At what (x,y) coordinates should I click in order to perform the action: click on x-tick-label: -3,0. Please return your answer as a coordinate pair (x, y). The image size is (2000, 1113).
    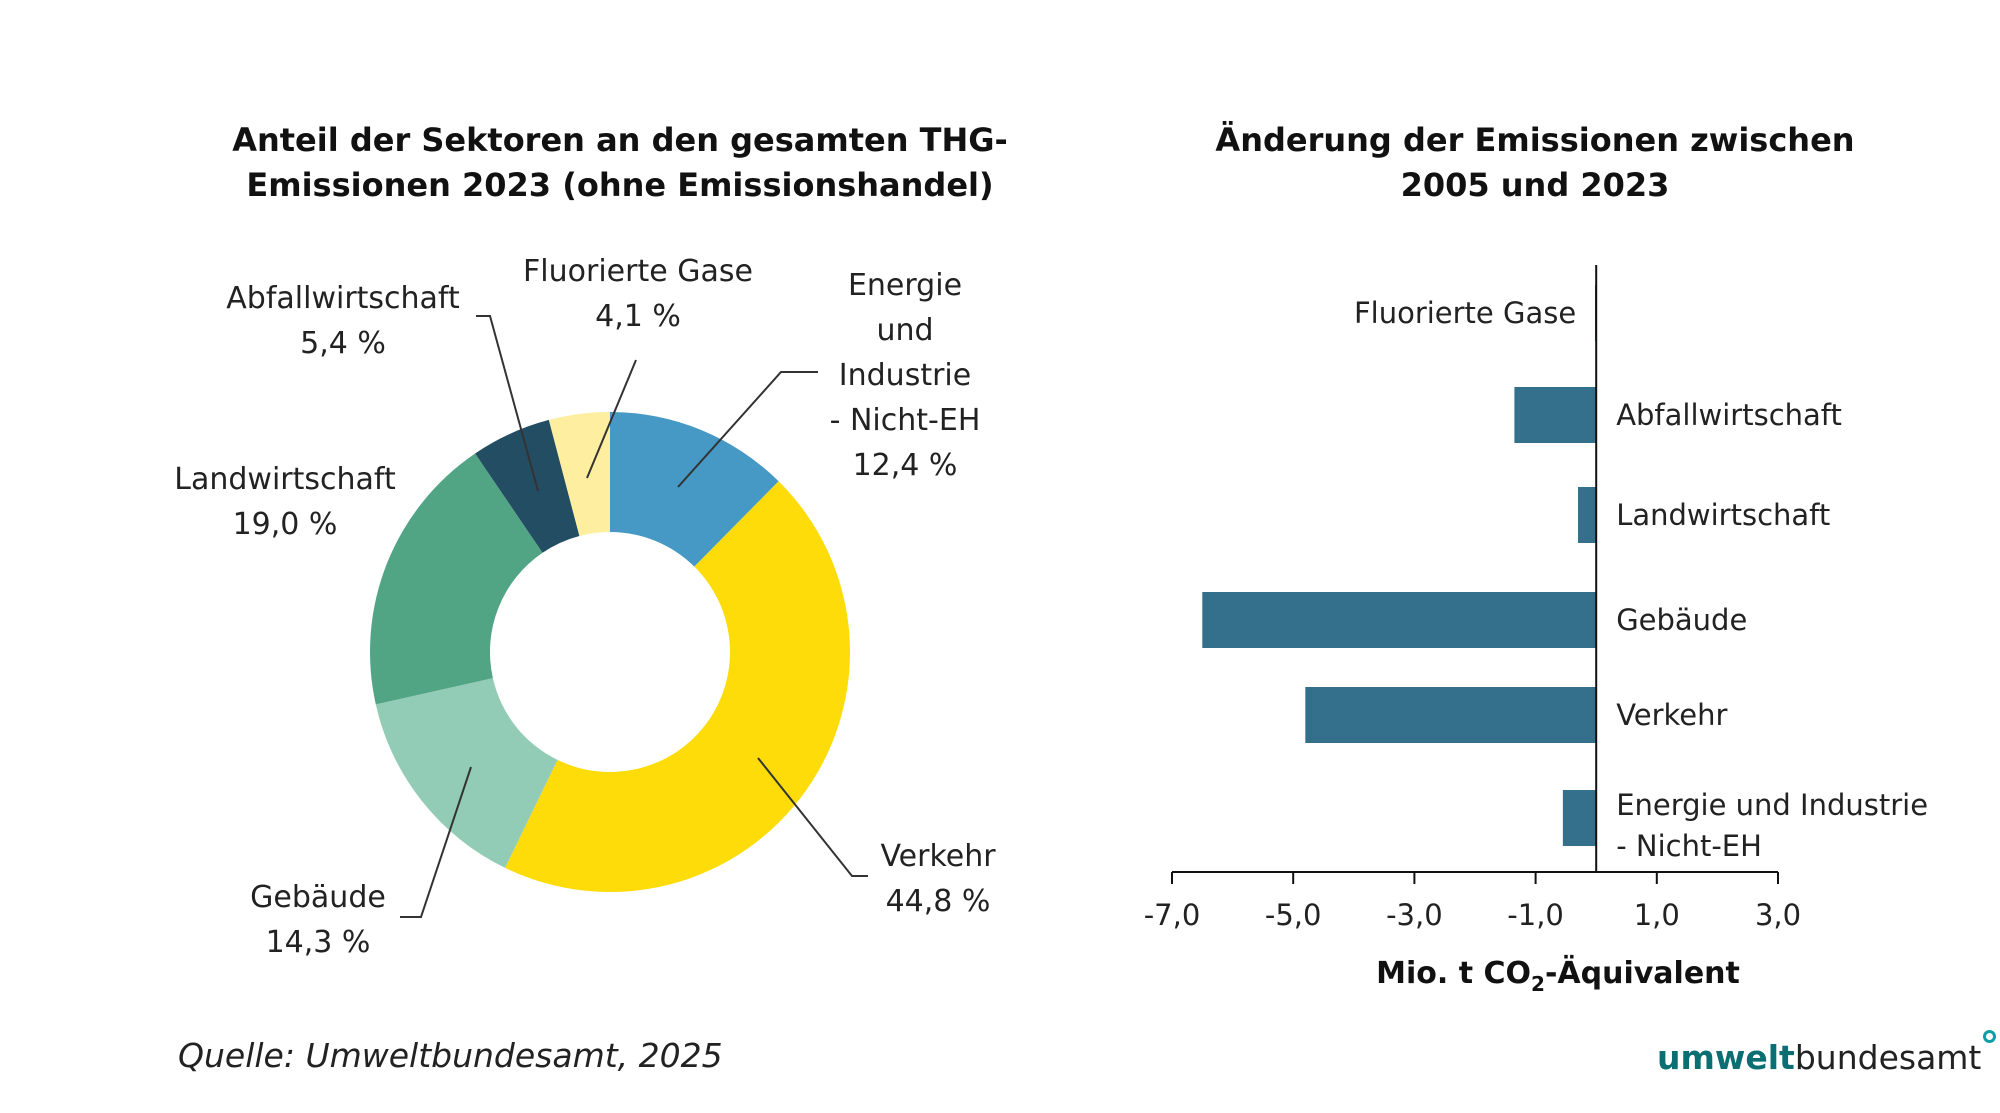
    Looking at the image, I should click on (1414, 915).